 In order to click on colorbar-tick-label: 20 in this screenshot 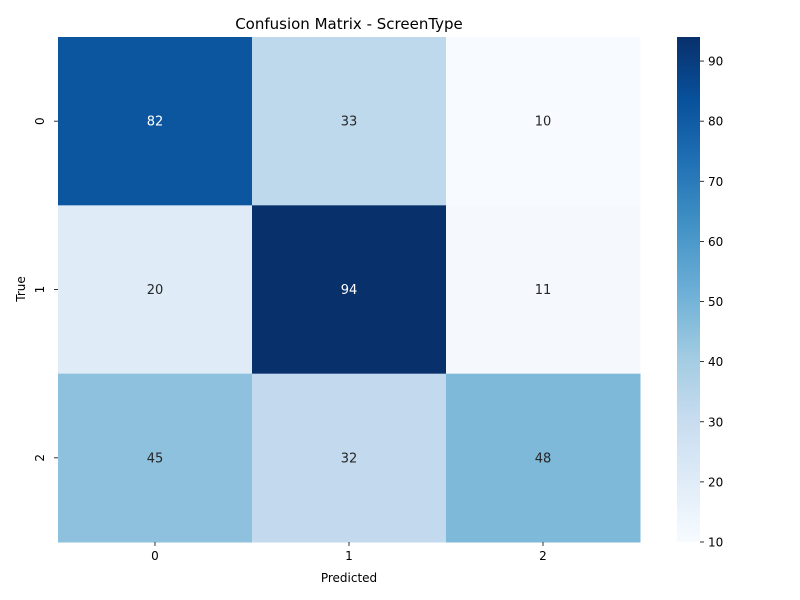, I will do `click(715, 482)`.